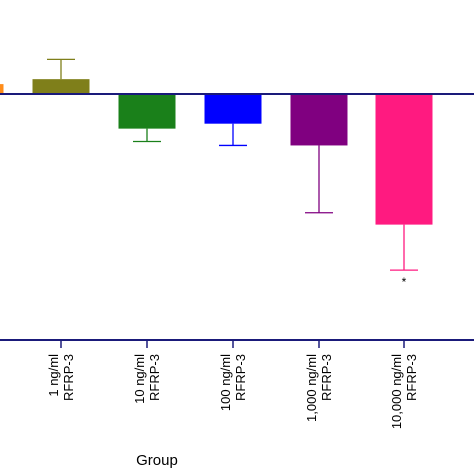  I want to click on x-axis-title: Group, so click(157, 460).